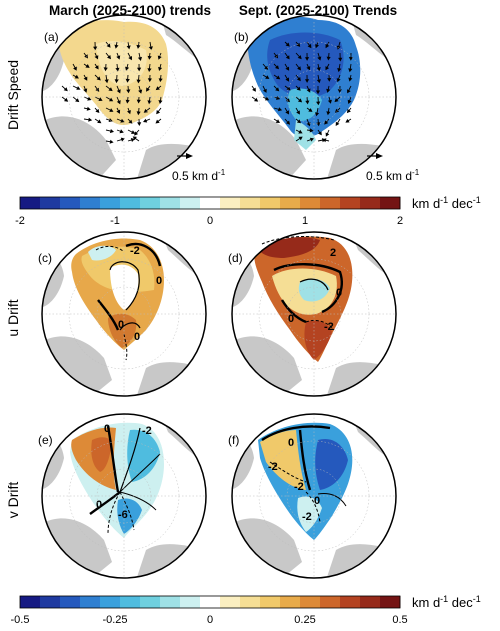 Image resolution: width=500 pixels, height=631 pixels. Describe the element at coordinates (246, 610) in the screenshot. I see `colorbar-bottom: -0.5 -0.25 0 0.25 0.5 km d-1 dec-1` at that location.